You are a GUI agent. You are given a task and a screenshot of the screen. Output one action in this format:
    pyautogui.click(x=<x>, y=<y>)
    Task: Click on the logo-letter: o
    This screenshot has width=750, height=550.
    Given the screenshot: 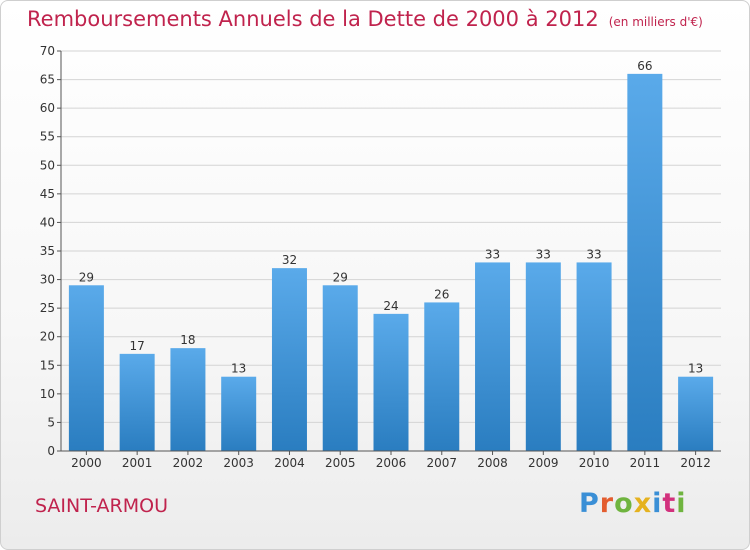 What is the action you would take?
    pyautogui.click(x=624, y=503)
    